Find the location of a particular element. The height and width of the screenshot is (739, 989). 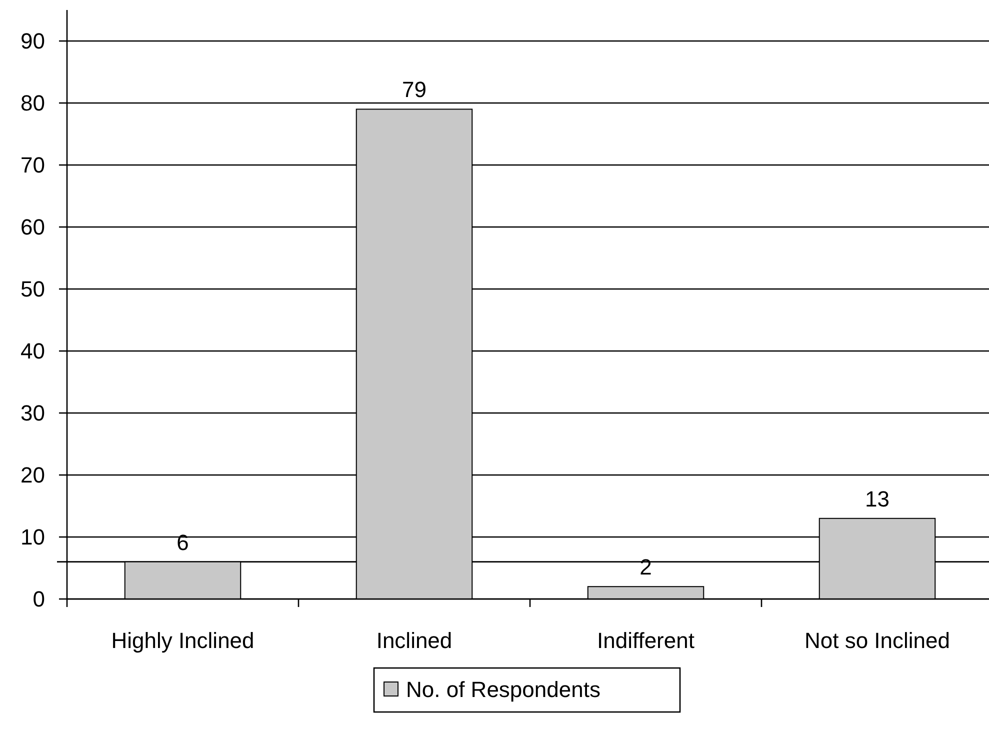

y-tick-label: 10 is located at coordinates (32, 537).